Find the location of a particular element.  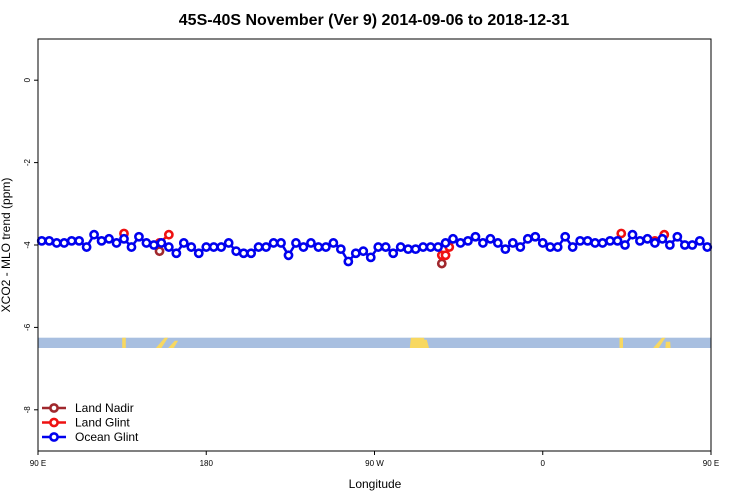

x-tick-label: 0 is located at coordinates (543, 463).